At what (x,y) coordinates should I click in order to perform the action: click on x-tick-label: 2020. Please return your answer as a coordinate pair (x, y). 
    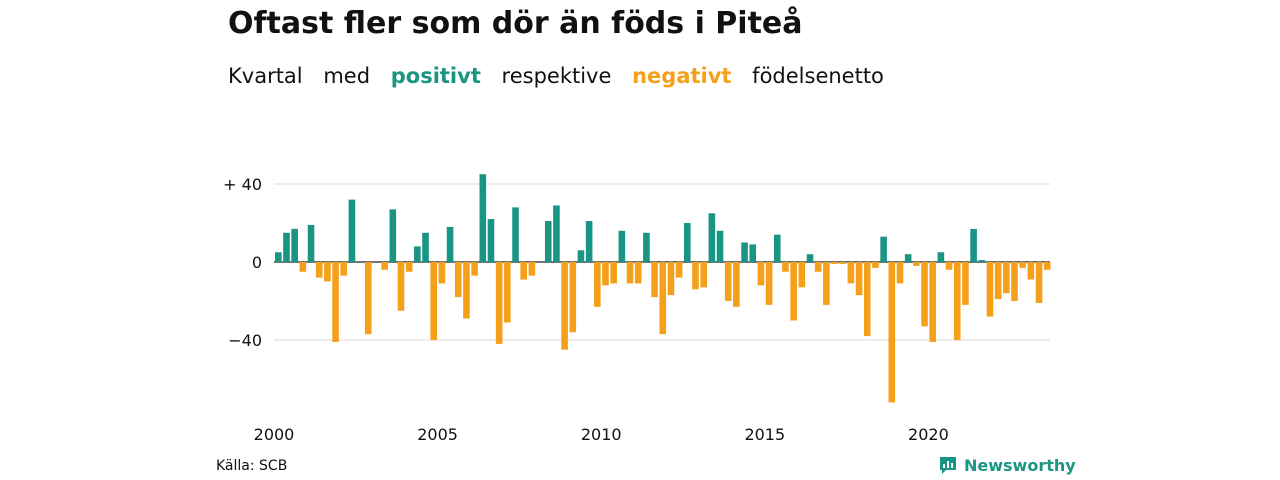
    Looking at the image, I should click on (928, 434).